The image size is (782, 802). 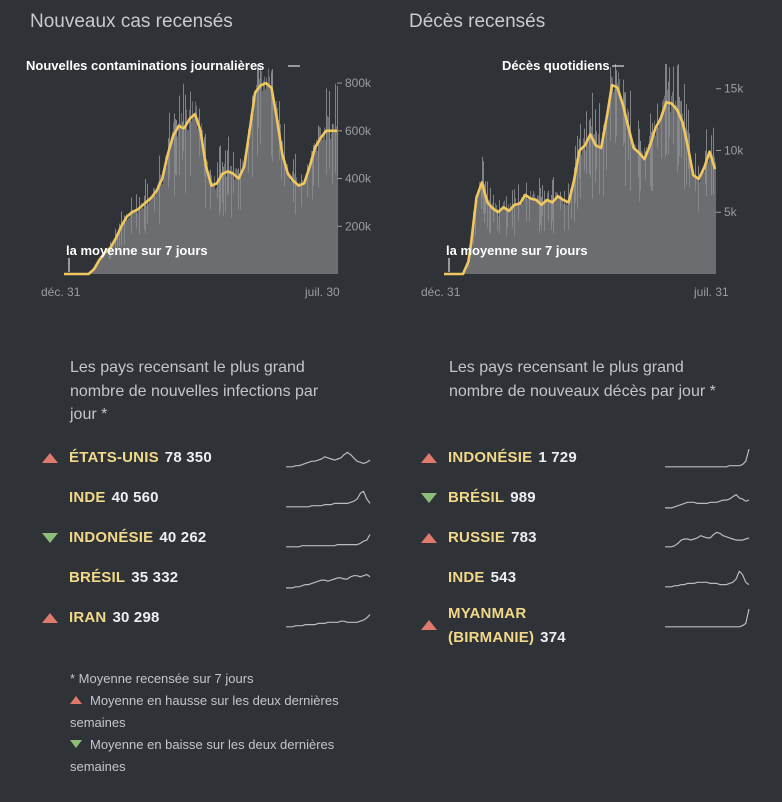 I want to click on country-row: BRÉSIL 989, so click(x=492, y=497).